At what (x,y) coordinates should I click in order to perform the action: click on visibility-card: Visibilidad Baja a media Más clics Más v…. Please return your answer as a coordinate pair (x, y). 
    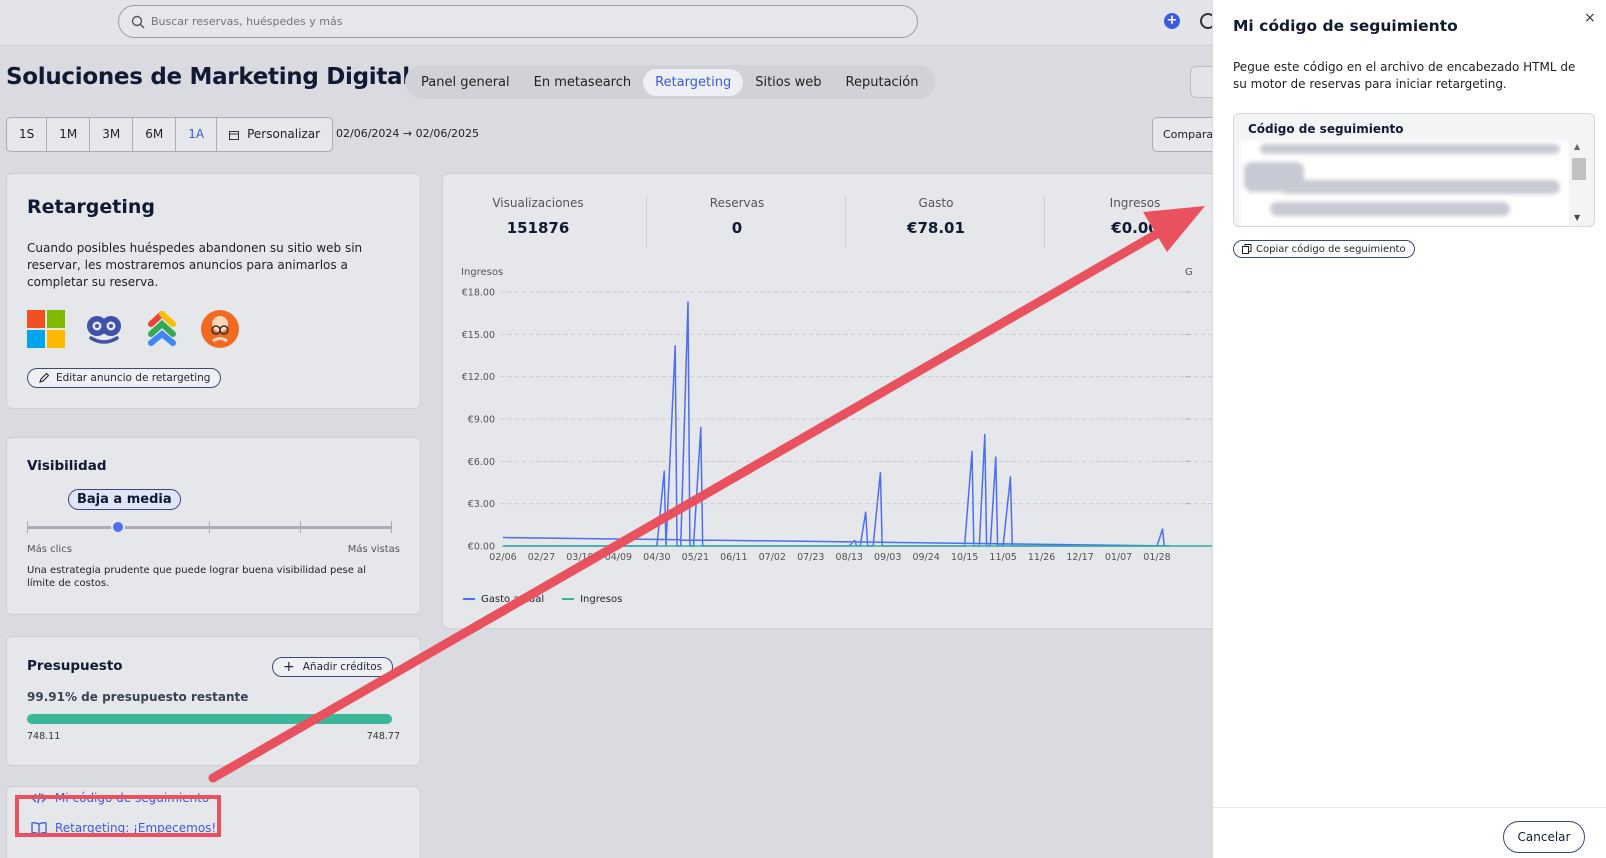
    Looking at the image, I should click on (213, 526).